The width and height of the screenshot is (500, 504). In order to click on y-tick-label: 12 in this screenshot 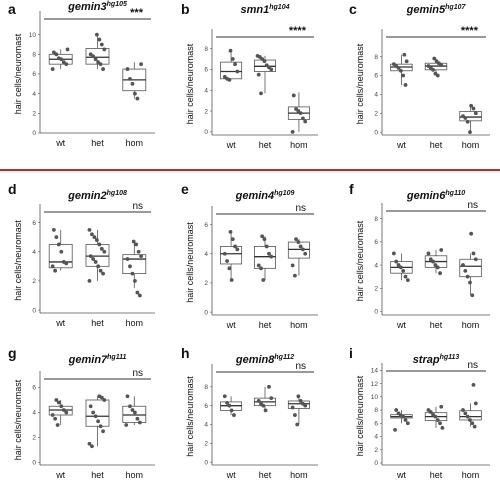, I will do `click(375, 384)`.